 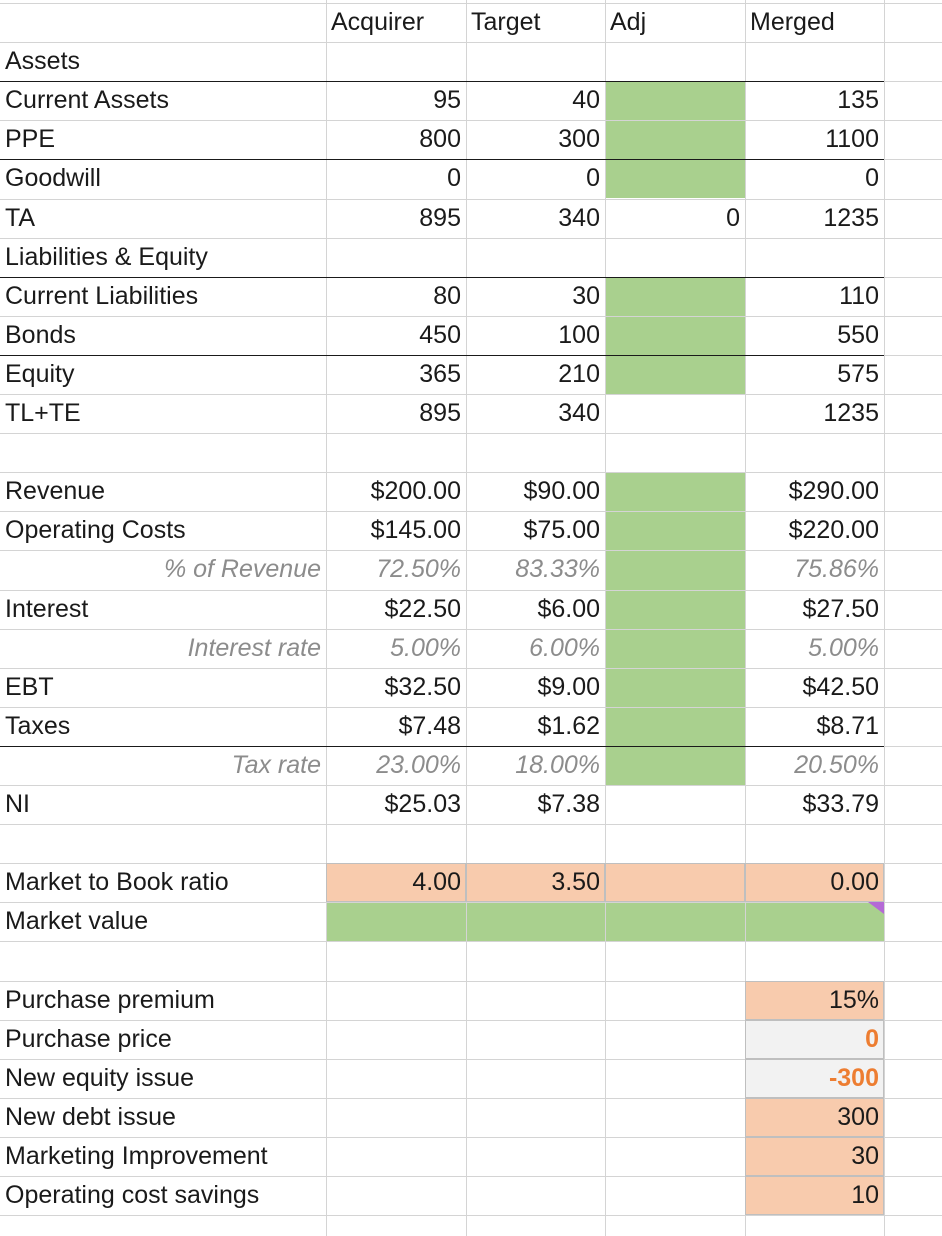 What do you see at coordinates (326, 618) in the screenshot?
I see `column-gridline` at bounding box center [326, 618].